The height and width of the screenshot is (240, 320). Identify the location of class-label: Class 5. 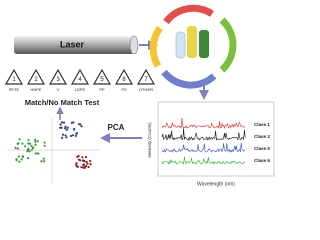
(262, 148).